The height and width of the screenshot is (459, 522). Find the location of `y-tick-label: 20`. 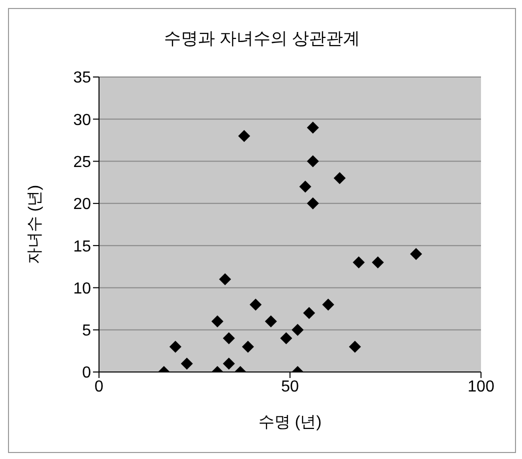

y-tick-label: 20 is located at coordinates (82, 205).